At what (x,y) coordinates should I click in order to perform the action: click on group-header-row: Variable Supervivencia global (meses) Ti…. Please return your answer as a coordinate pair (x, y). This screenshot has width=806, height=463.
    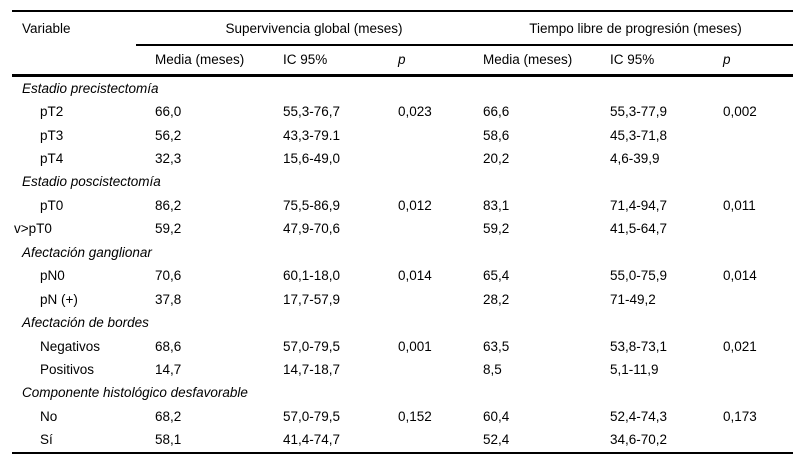
    Looking at the image, I should click on (402, 28).